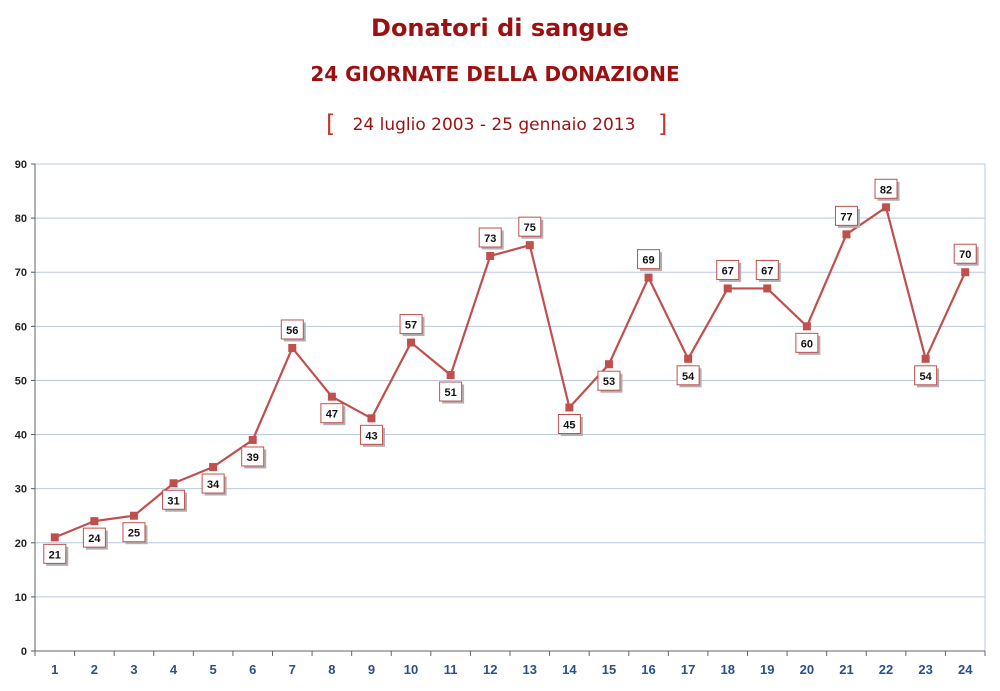  I want to click on data-label: 67, so click(729, 270).